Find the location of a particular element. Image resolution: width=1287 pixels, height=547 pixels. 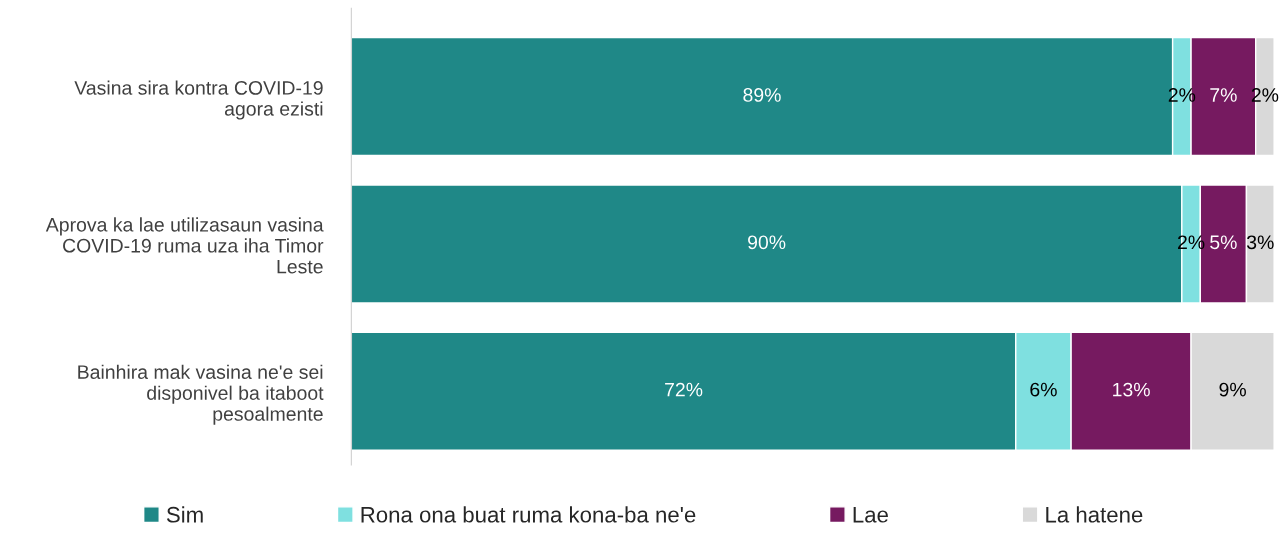

data-label: 6% is located at coordinates (1043, 389).